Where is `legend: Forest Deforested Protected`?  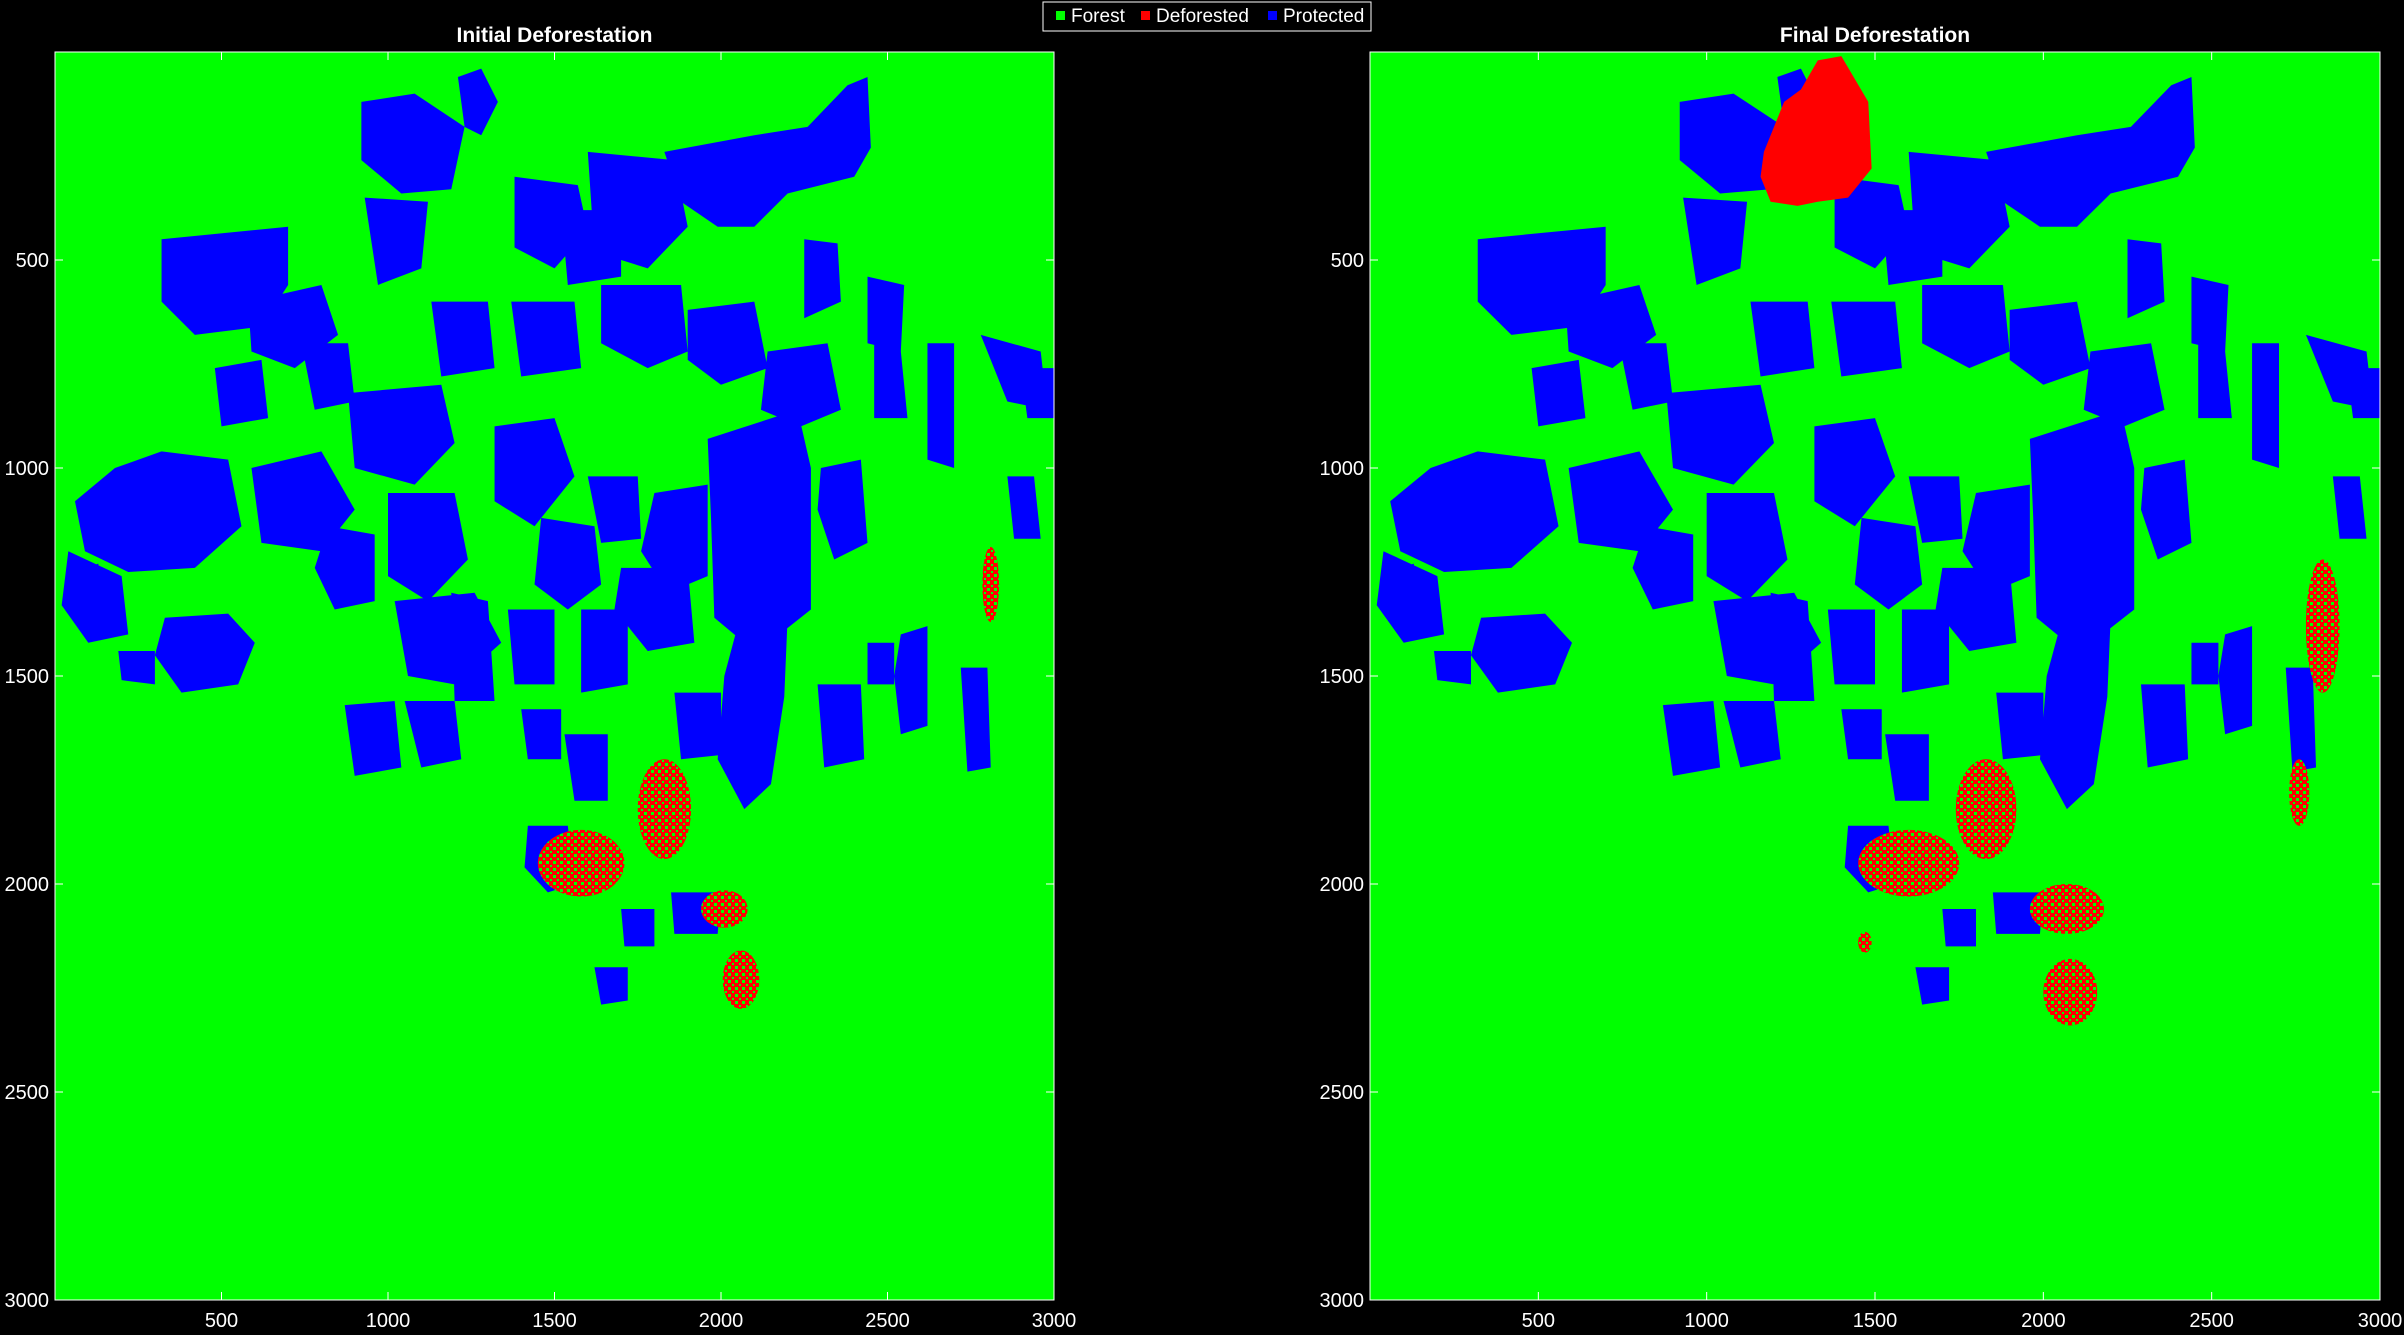
legend: Forest Deforested Protected is located at coordinates (1207, 16).